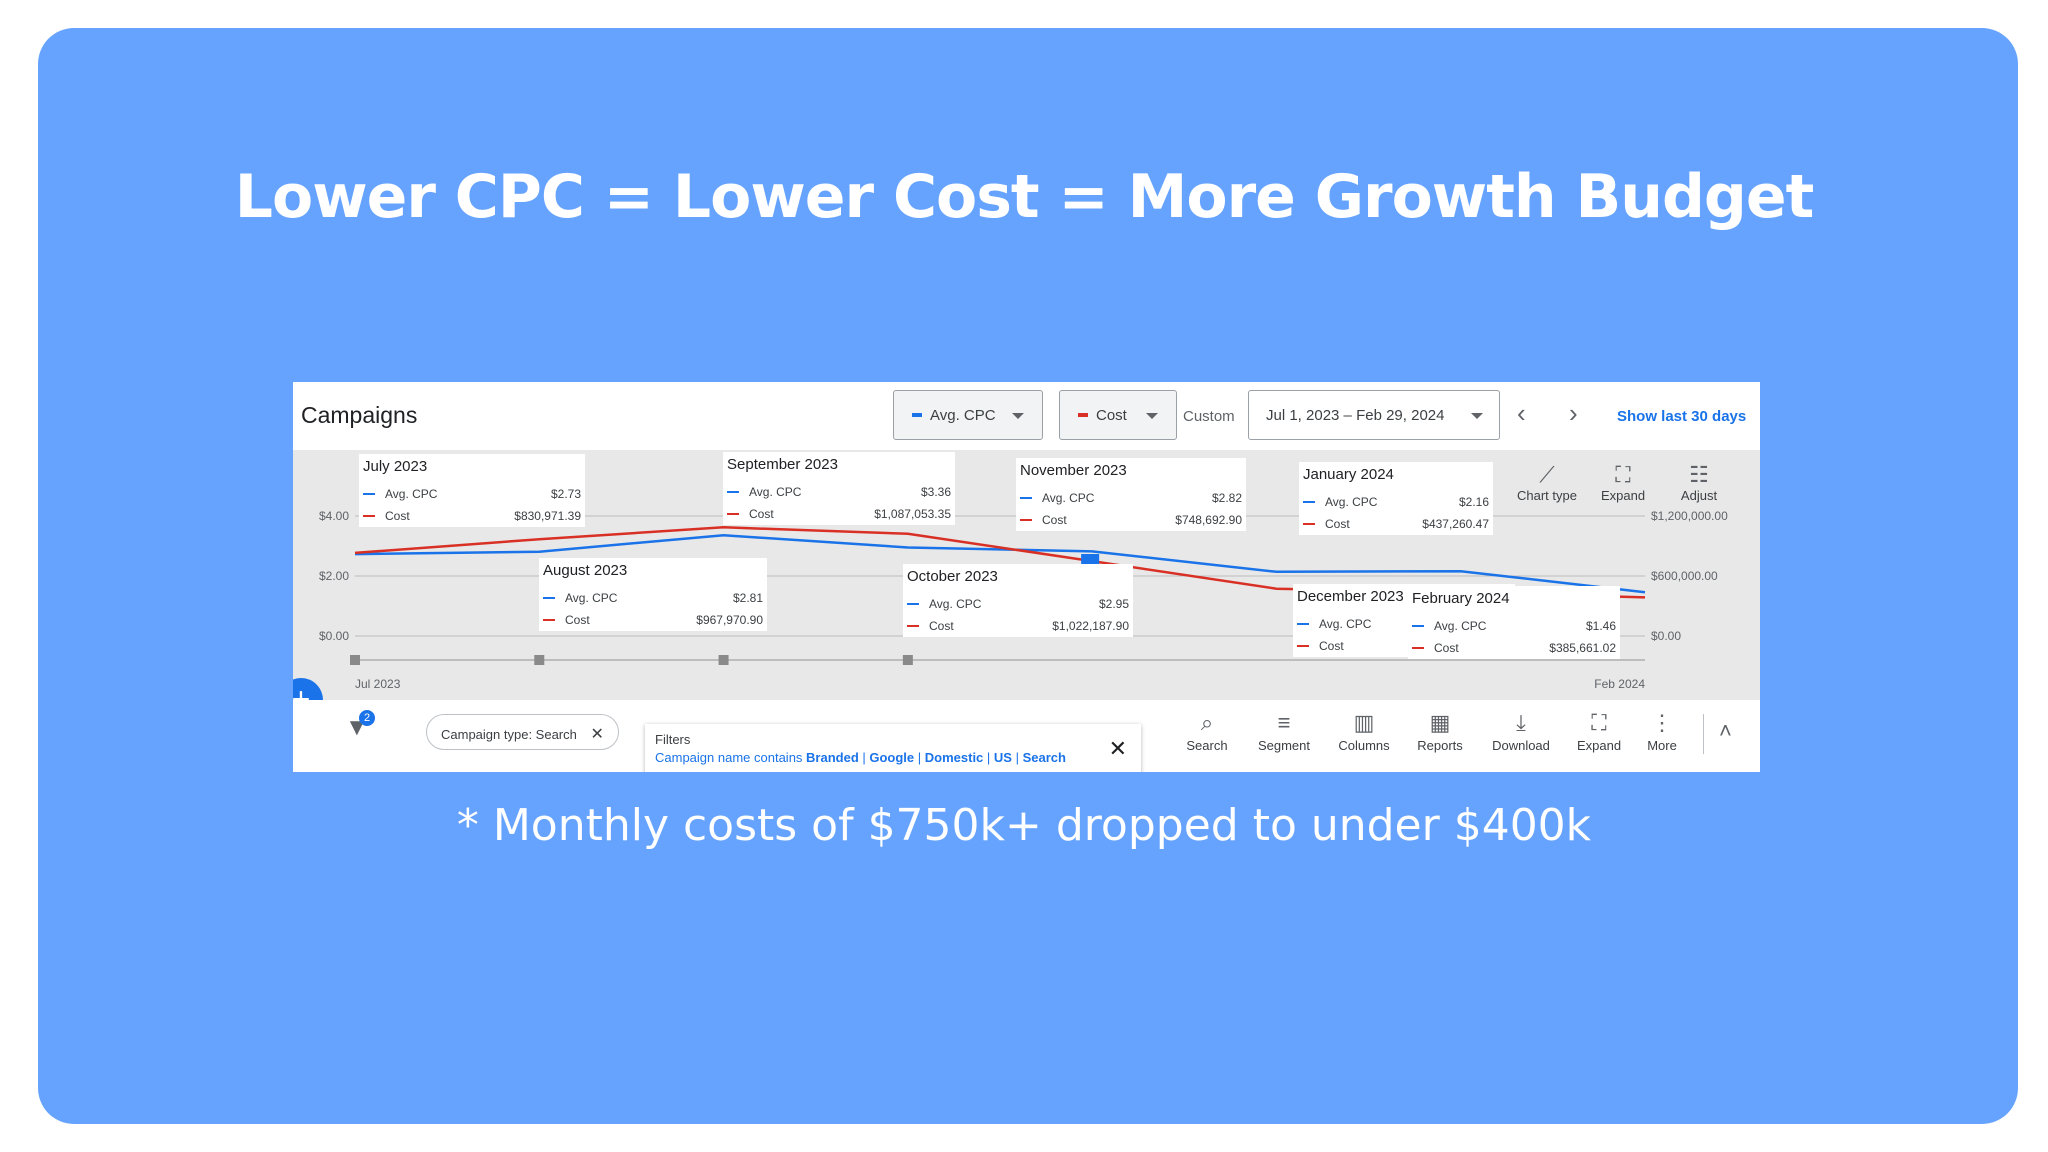 This screenshot has width=2048, height=1152. Describe the element at coordinates (1619, 684) in the screenshot. I see `range-end-label: Feb 2024` at that location.